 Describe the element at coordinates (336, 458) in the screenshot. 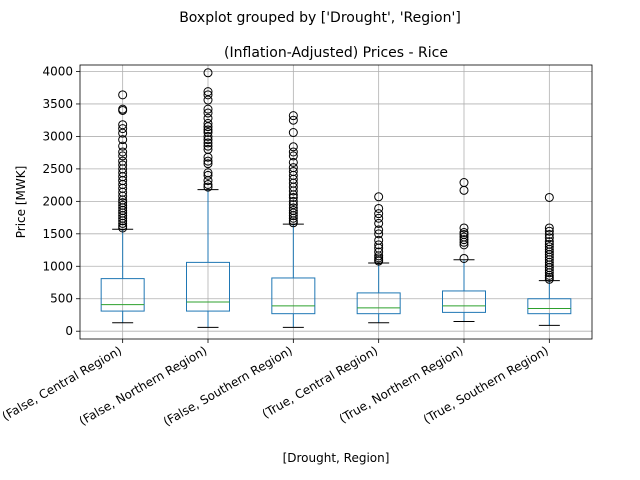

I see `x-axis-label: [Drought, Region]` at that location.